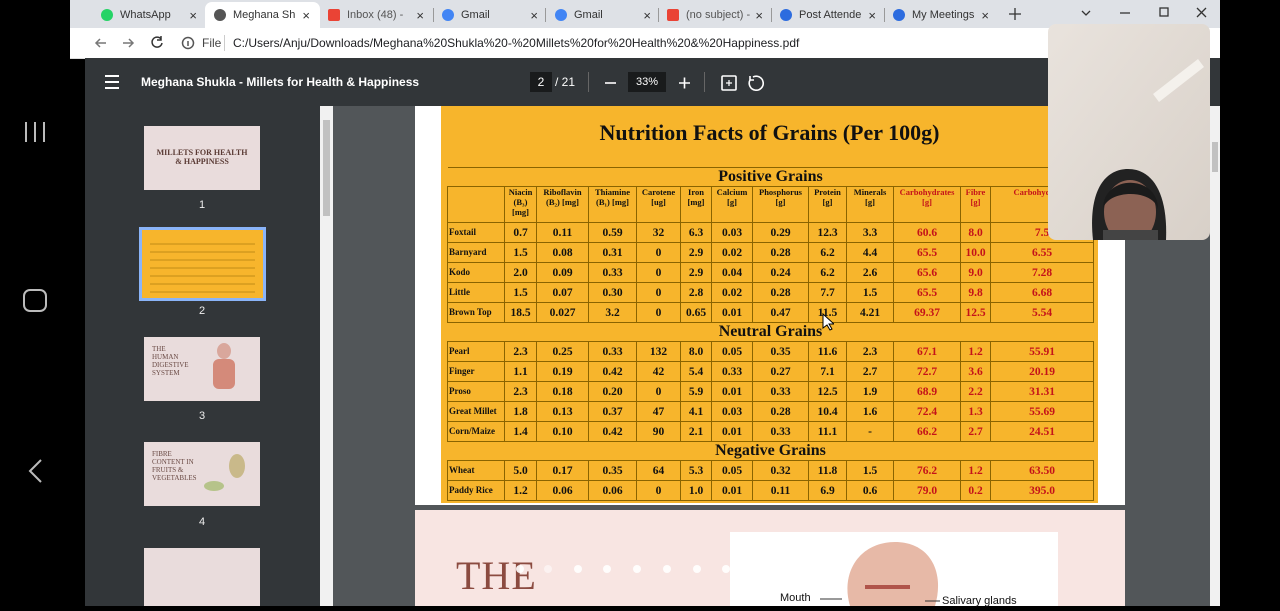  What do you see at coordinates (1042, 292) in the screenshot?
I see `cell: 6.68` at bounding box center [1042, 292].